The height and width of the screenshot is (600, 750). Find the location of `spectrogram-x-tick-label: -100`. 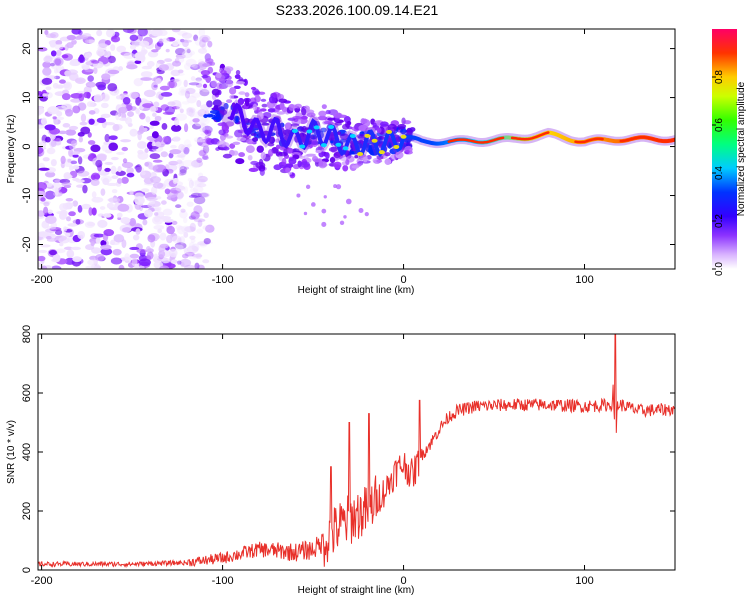

spectrogram-x-tick-label: -100 is located at coordinates (223, 280).